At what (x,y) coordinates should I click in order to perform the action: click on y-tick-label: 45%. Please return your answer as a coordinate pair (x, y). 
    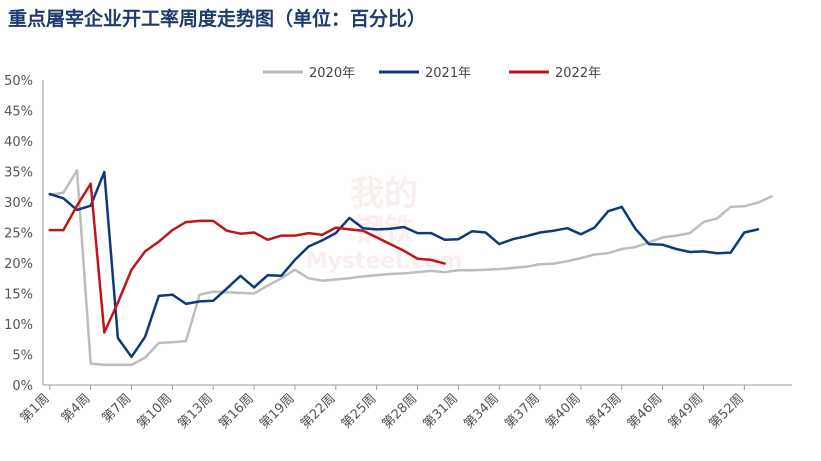
    Looking at the image, I should click on (18, 112).